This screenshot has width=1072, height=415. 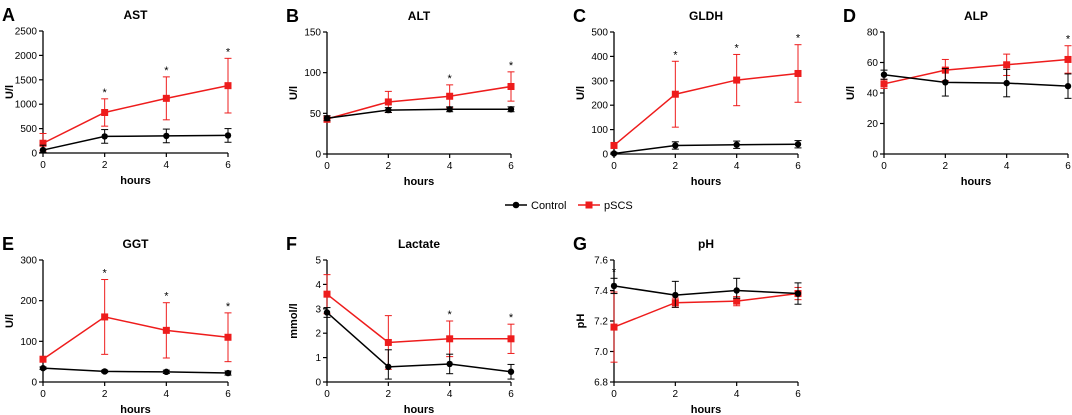 I want to click on y-tick-label: 7.6, so click(x=601, y=261).